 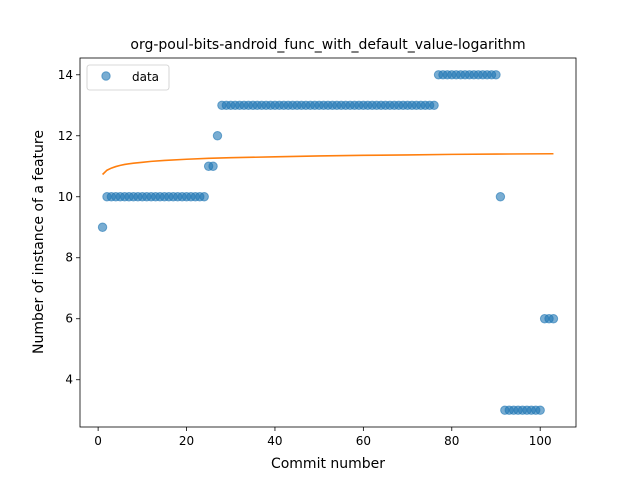 I want to click on legend: data, so click(x=128, y=77).